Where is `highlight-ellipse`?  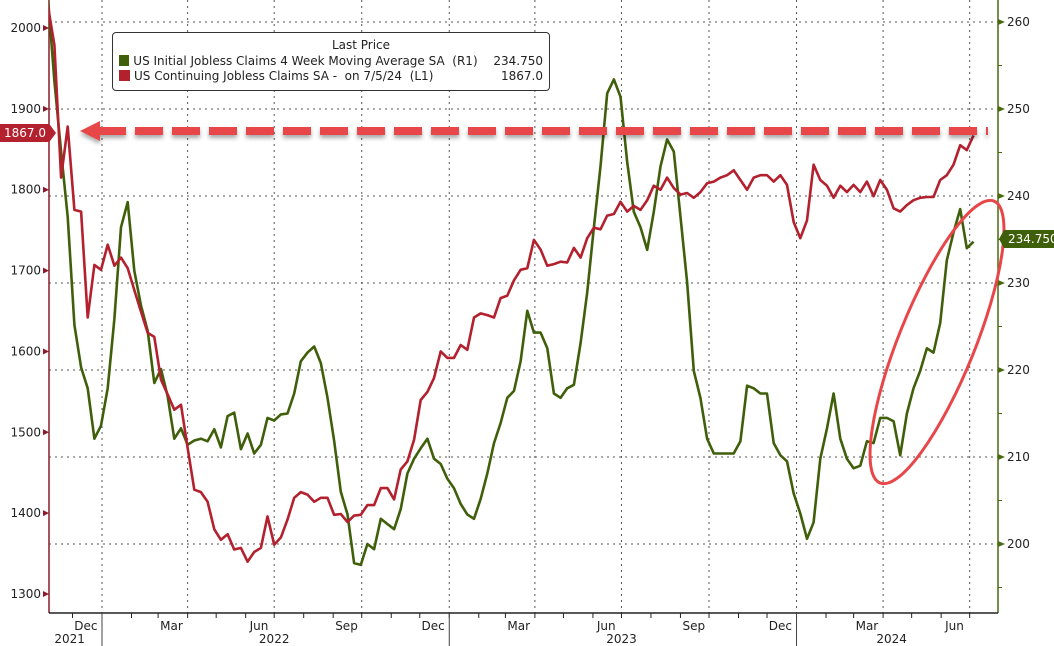
highlight-ellipse is located at coordinates (937, 342).